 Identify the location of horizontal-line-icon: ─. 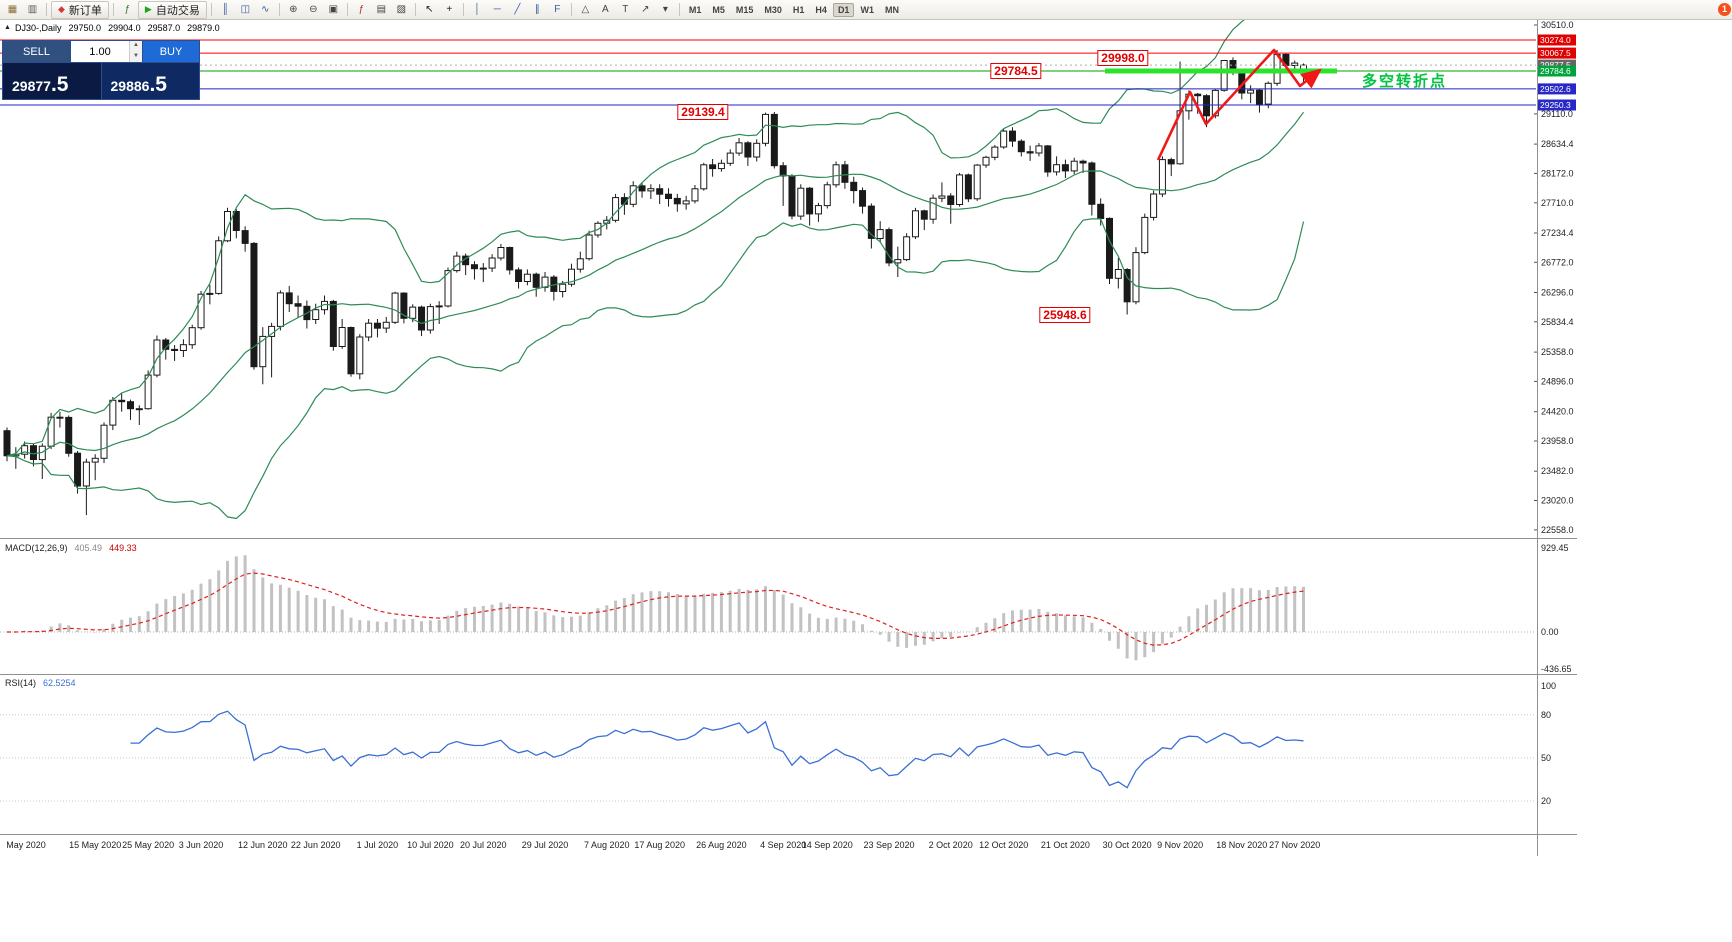
(497, 9).